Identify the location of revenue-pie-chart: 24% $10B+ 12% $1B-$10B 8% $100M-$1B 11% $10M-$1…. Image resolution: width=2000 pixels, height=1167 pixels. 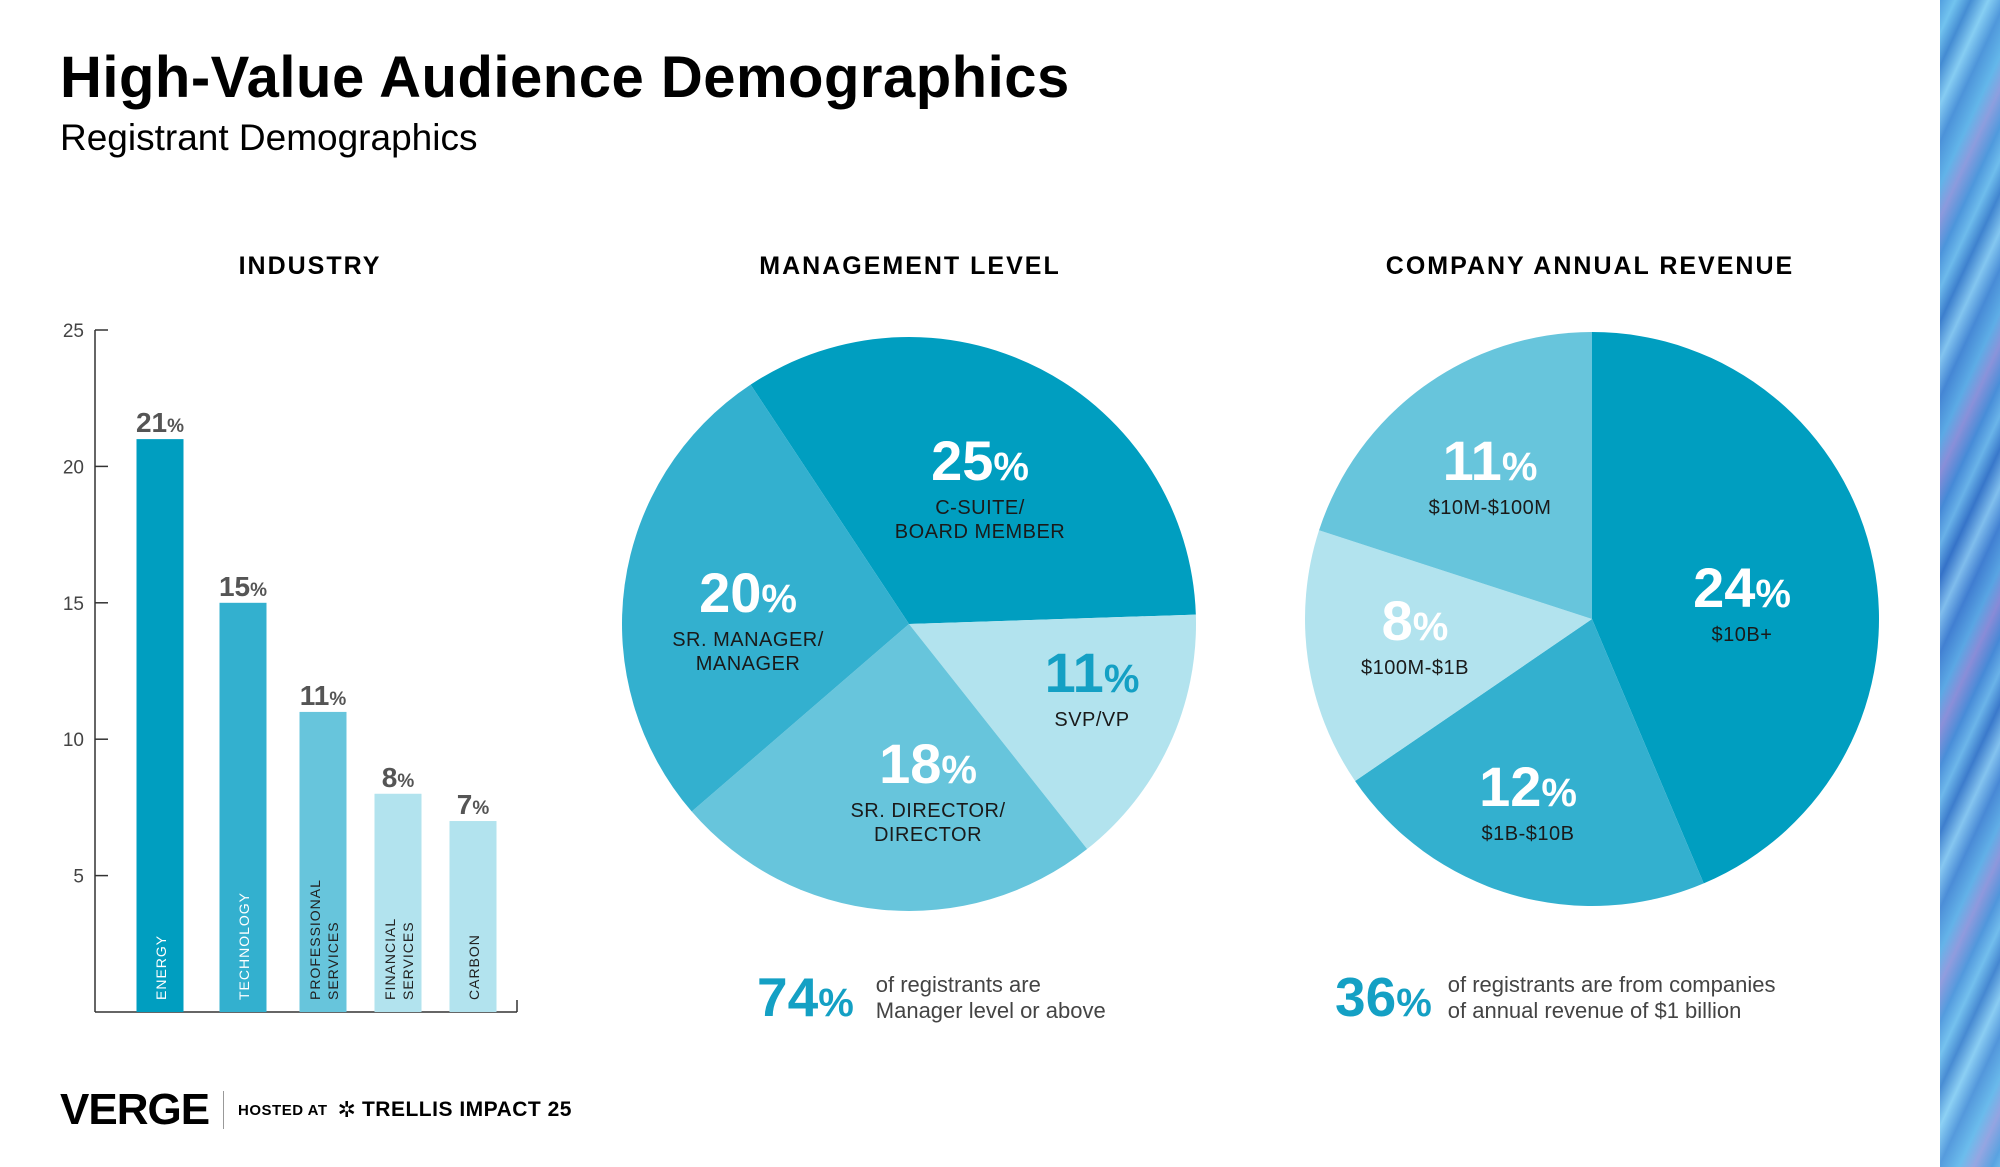
(1592, 619).